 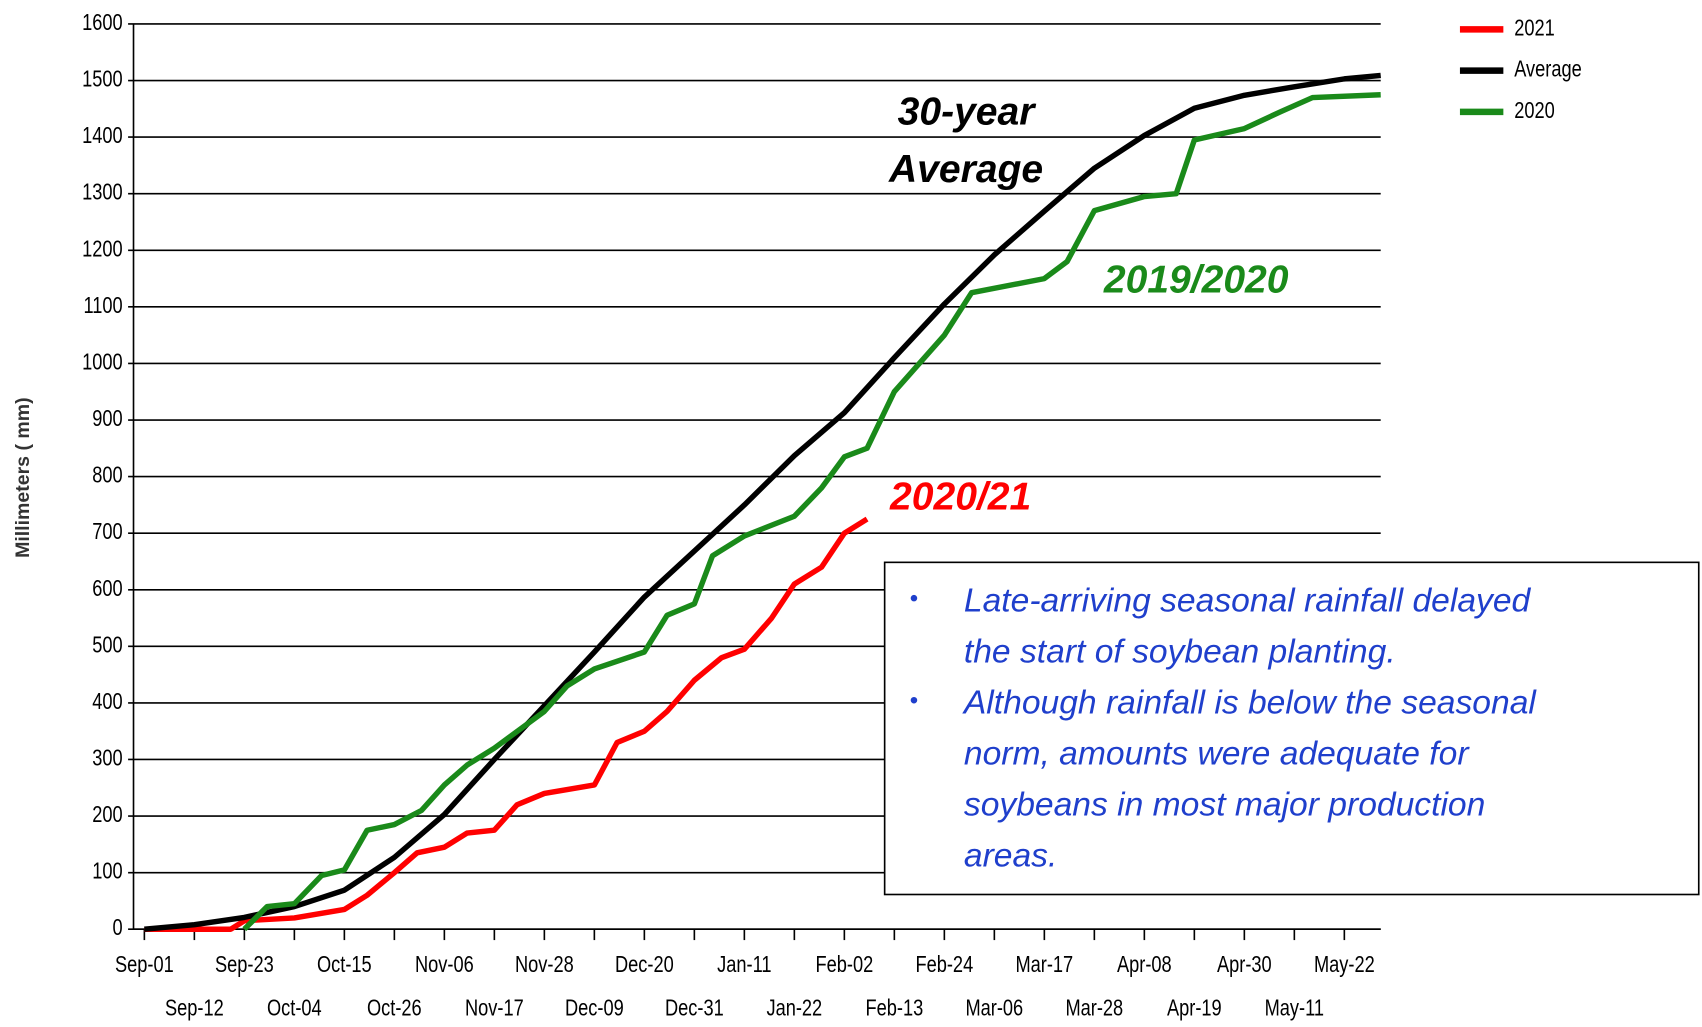 I want to click on y-tick-label: 300, so click(x=107, y=758).